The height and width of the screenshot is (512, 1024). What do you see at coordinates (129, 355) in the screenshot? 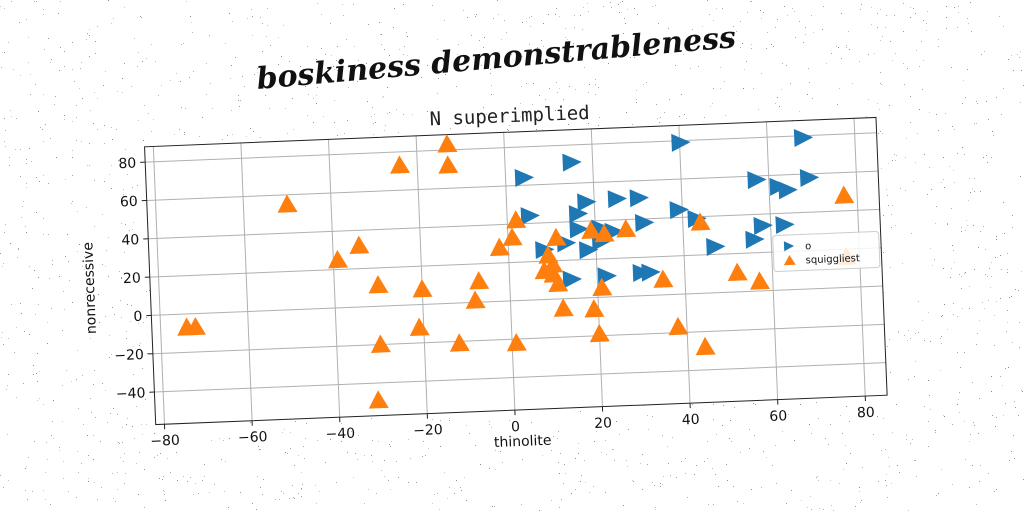
I see `y-tick-label: −20` at bounding box center [129, 355].